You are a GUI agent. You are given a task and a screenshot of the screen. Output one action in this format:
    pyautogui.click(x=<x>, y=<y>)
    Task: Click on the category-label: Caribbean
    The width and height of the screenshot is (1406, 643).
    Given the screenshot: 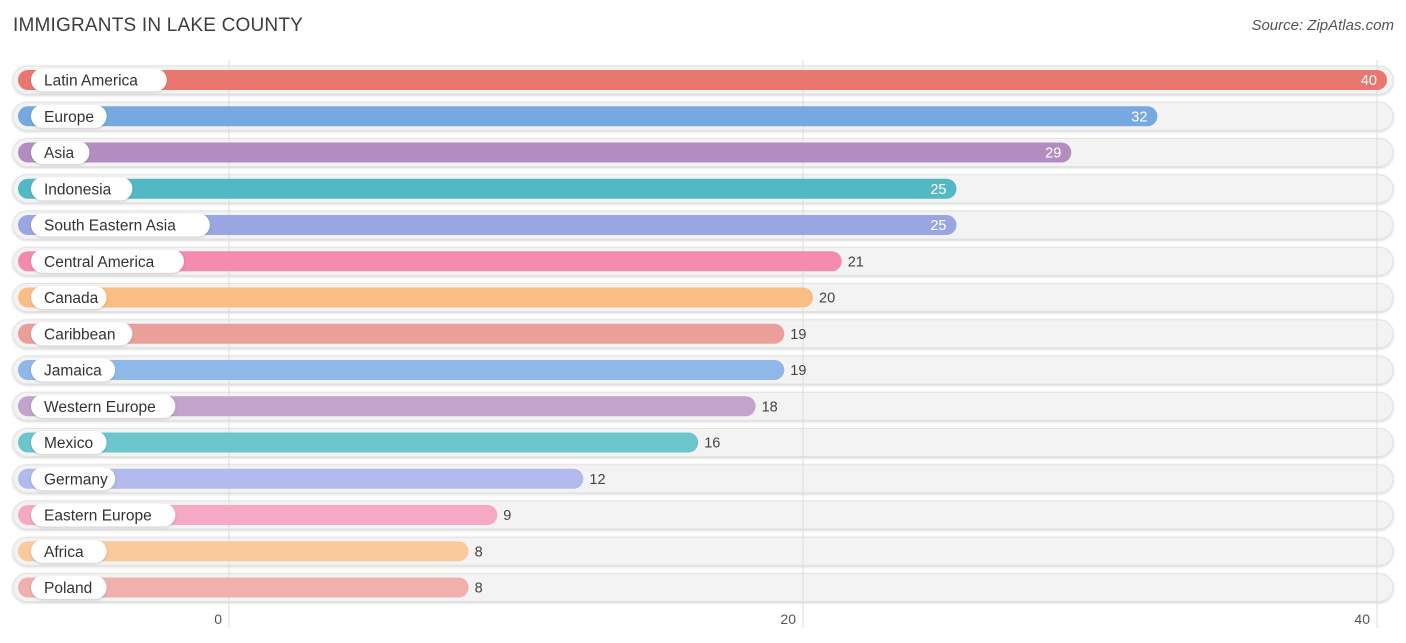 What is the action you would take?
    pyautogui.click(x=80, y=334)
    